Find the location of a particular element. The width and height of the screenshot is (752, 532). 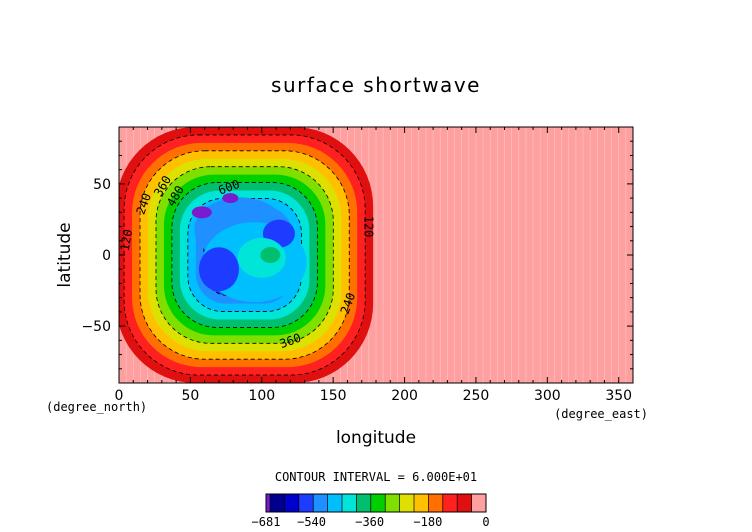

contour-label: 600 is located at coordinates (228, 187).